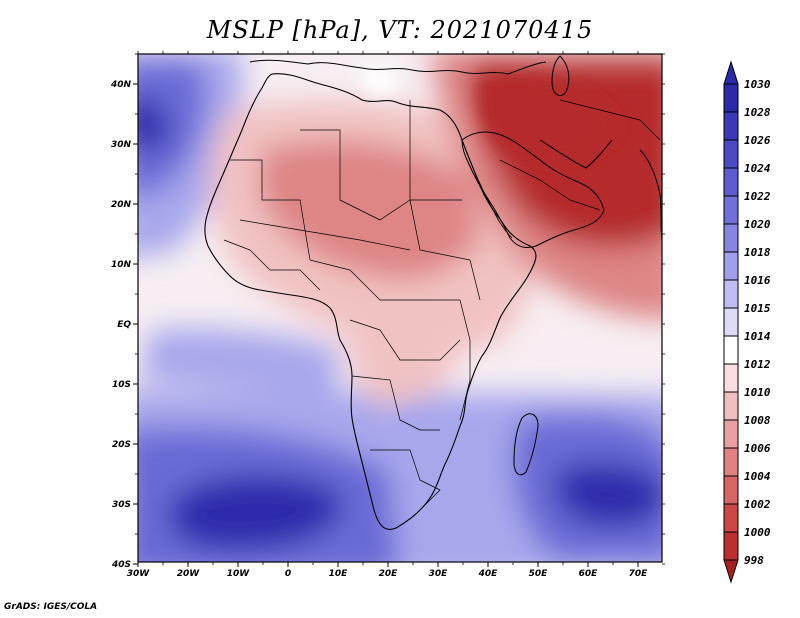 This screenshot has height=618, width=800. Describe the element at coordinates (757, 504) in the screenshot. I see `colorbar-label: 1002` at that location.